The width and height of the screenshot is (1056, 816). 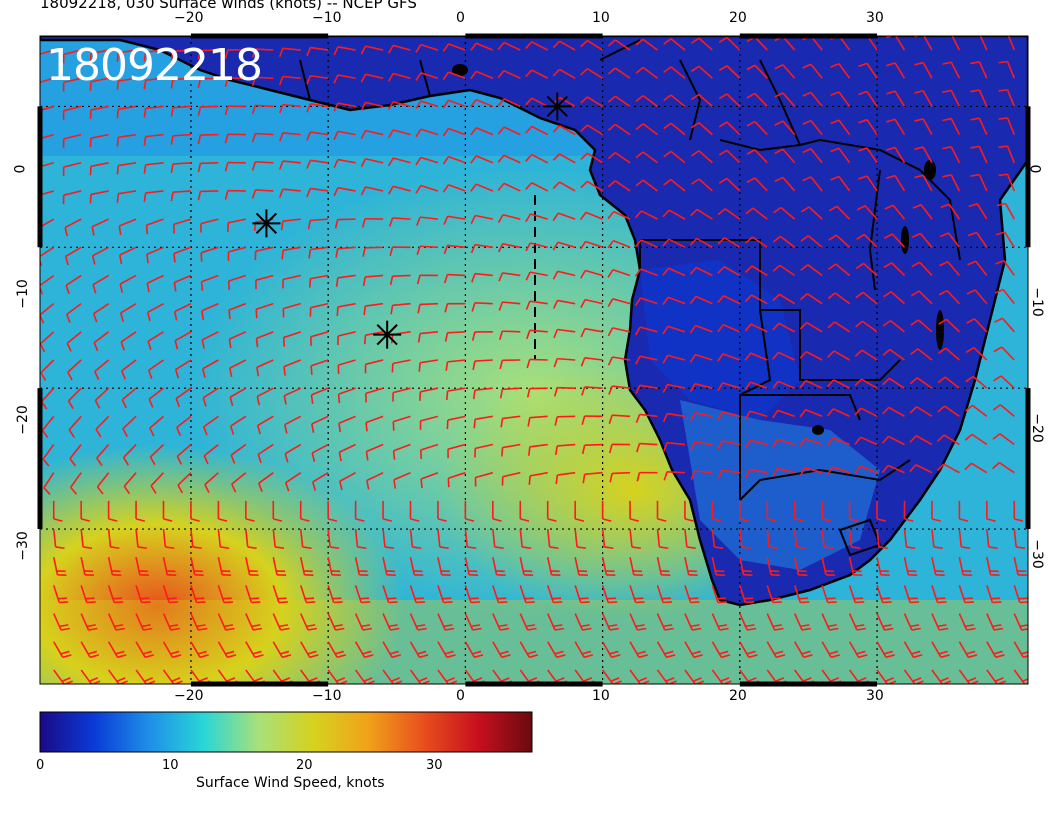 What do you see at coordinates (460, 18) in the screenshot?
I see `top-tick: 0` at bounding box center [460, 18].